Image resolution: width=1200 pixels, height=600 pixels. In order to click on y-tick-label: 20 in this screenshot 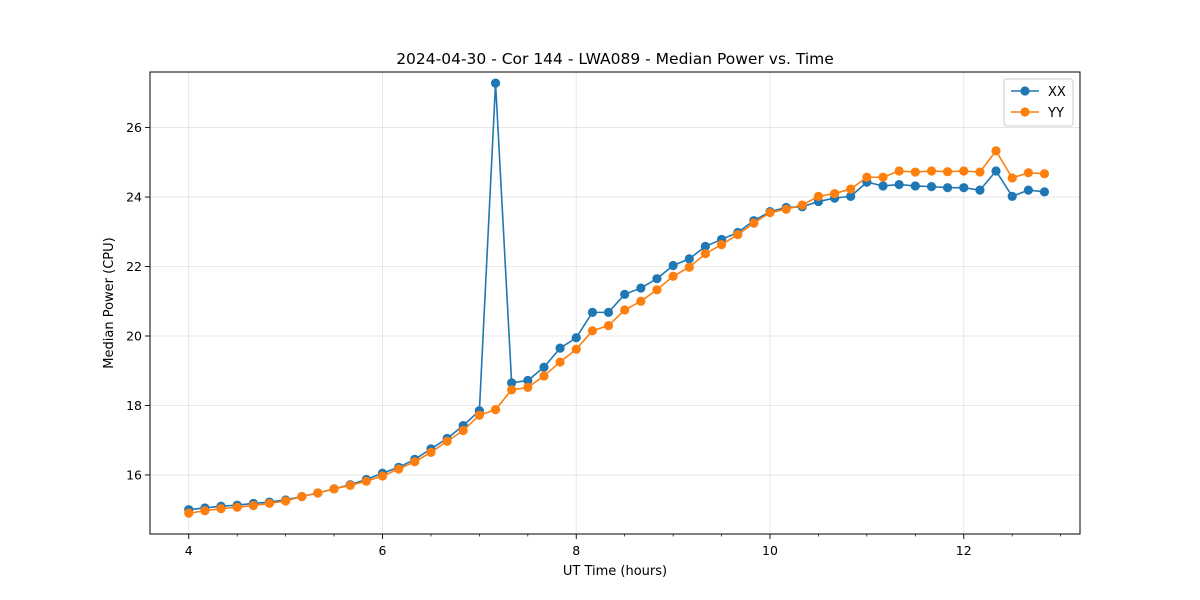, I will do `click(134, 336)`.